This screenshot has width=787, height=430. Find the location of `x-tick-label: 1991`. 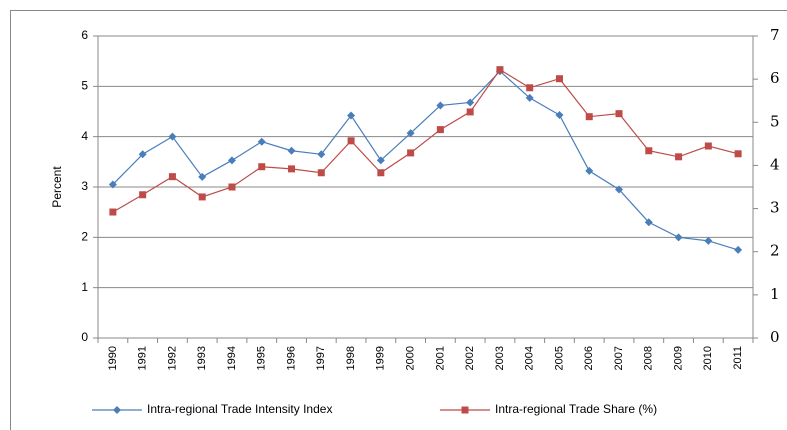

x-tick-label: 1991 is located at coordinates (143, 358).